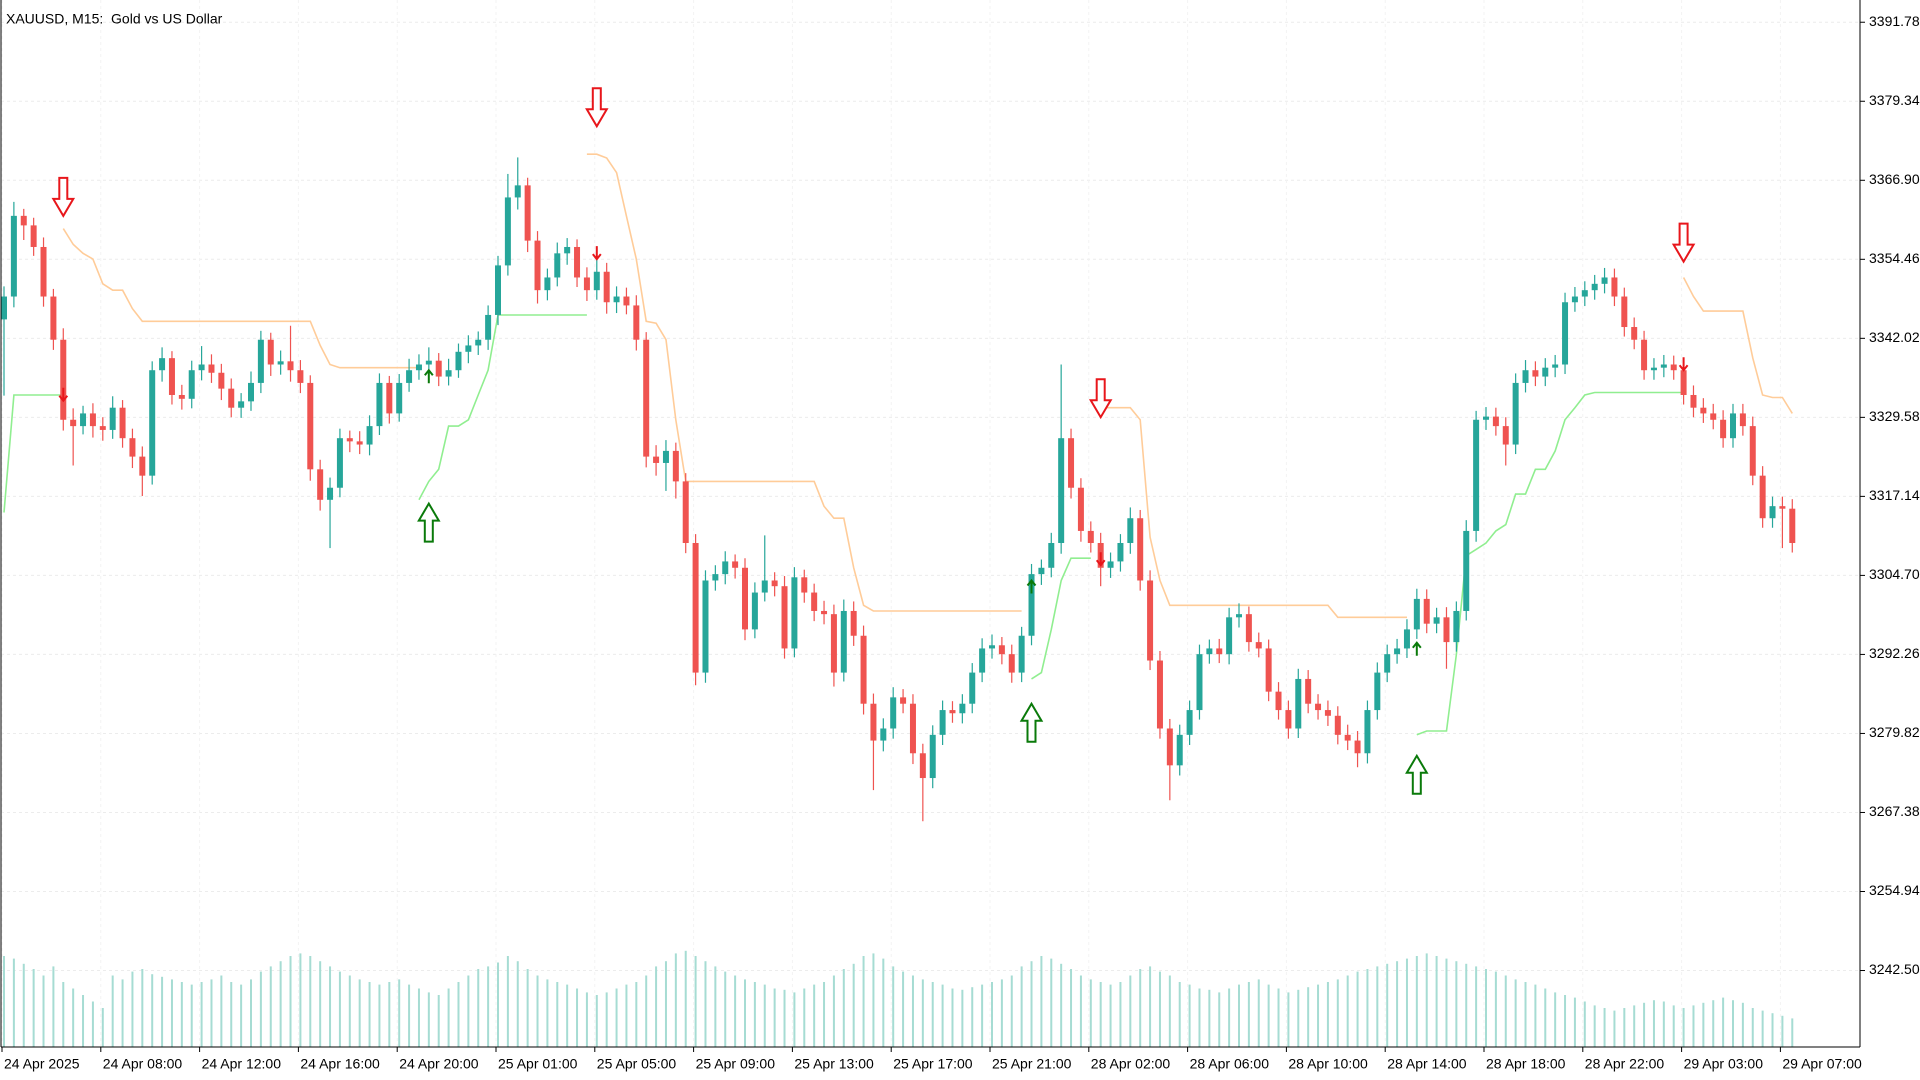 This screenshot has height=1080, width=1920. What do you see at coordinates (1822, 1064) in the screenshot?
I see `x-tick-label: 29 Apr 07:00` at bounding box center [1822, 1064].